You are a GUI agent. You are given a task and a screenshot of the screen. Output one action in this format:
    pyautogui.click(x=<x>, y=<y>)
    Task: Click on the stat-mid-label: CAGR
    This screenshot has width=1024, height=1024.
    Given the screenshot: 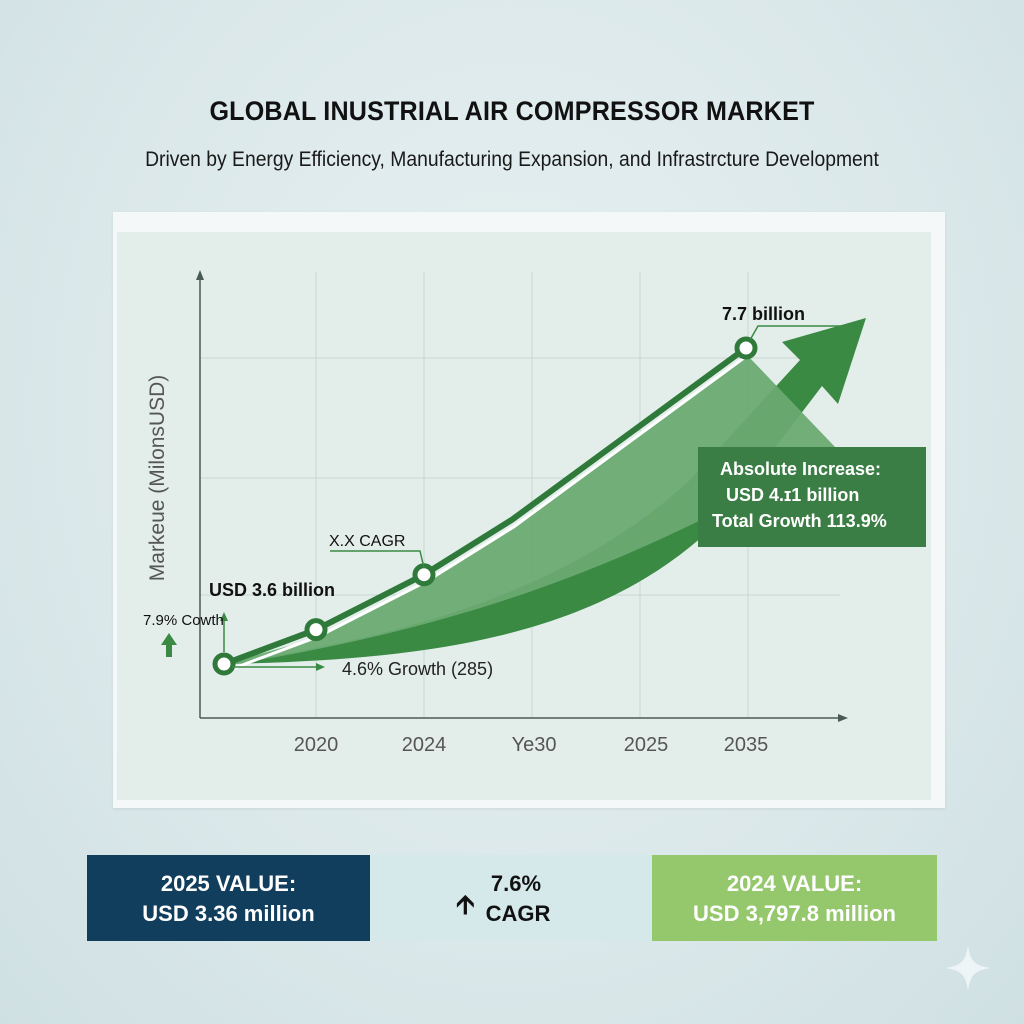 What is the action you would take?
    pyautogui.click(x=518, y=913)
    